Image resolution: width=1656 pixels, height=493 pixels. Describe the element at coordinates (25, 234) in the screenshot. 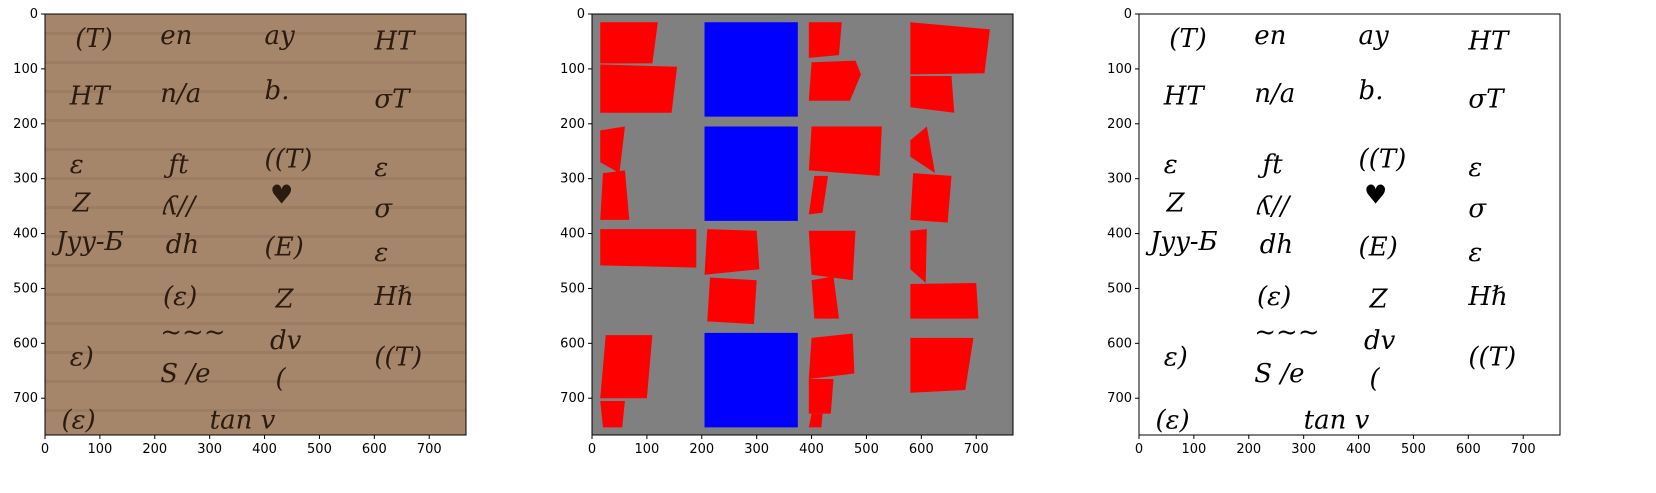

I see `y-tick-label: 400` at that location.